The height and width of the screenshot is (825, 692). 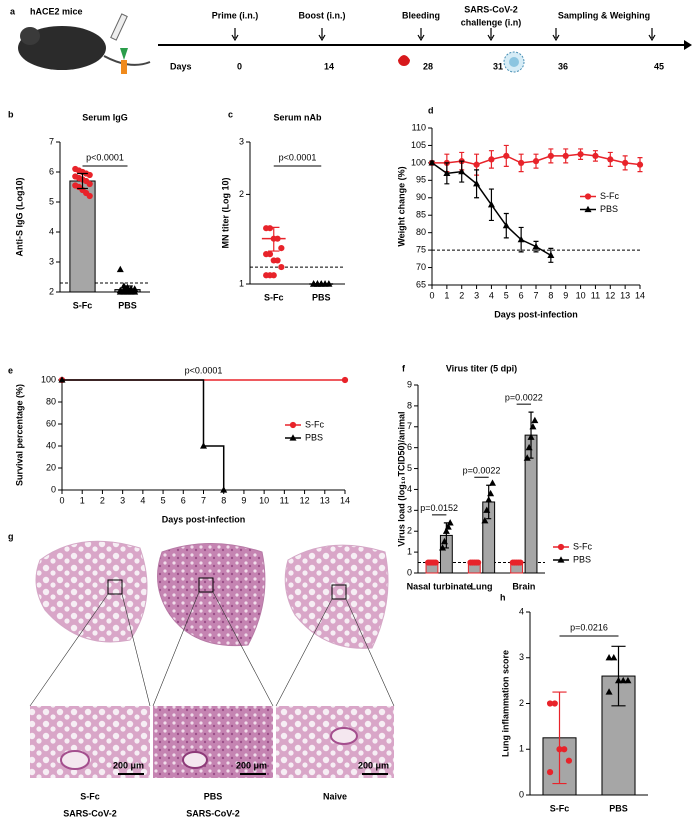 I want to click on x-tick-label: 9, so click(x=243, y=500).